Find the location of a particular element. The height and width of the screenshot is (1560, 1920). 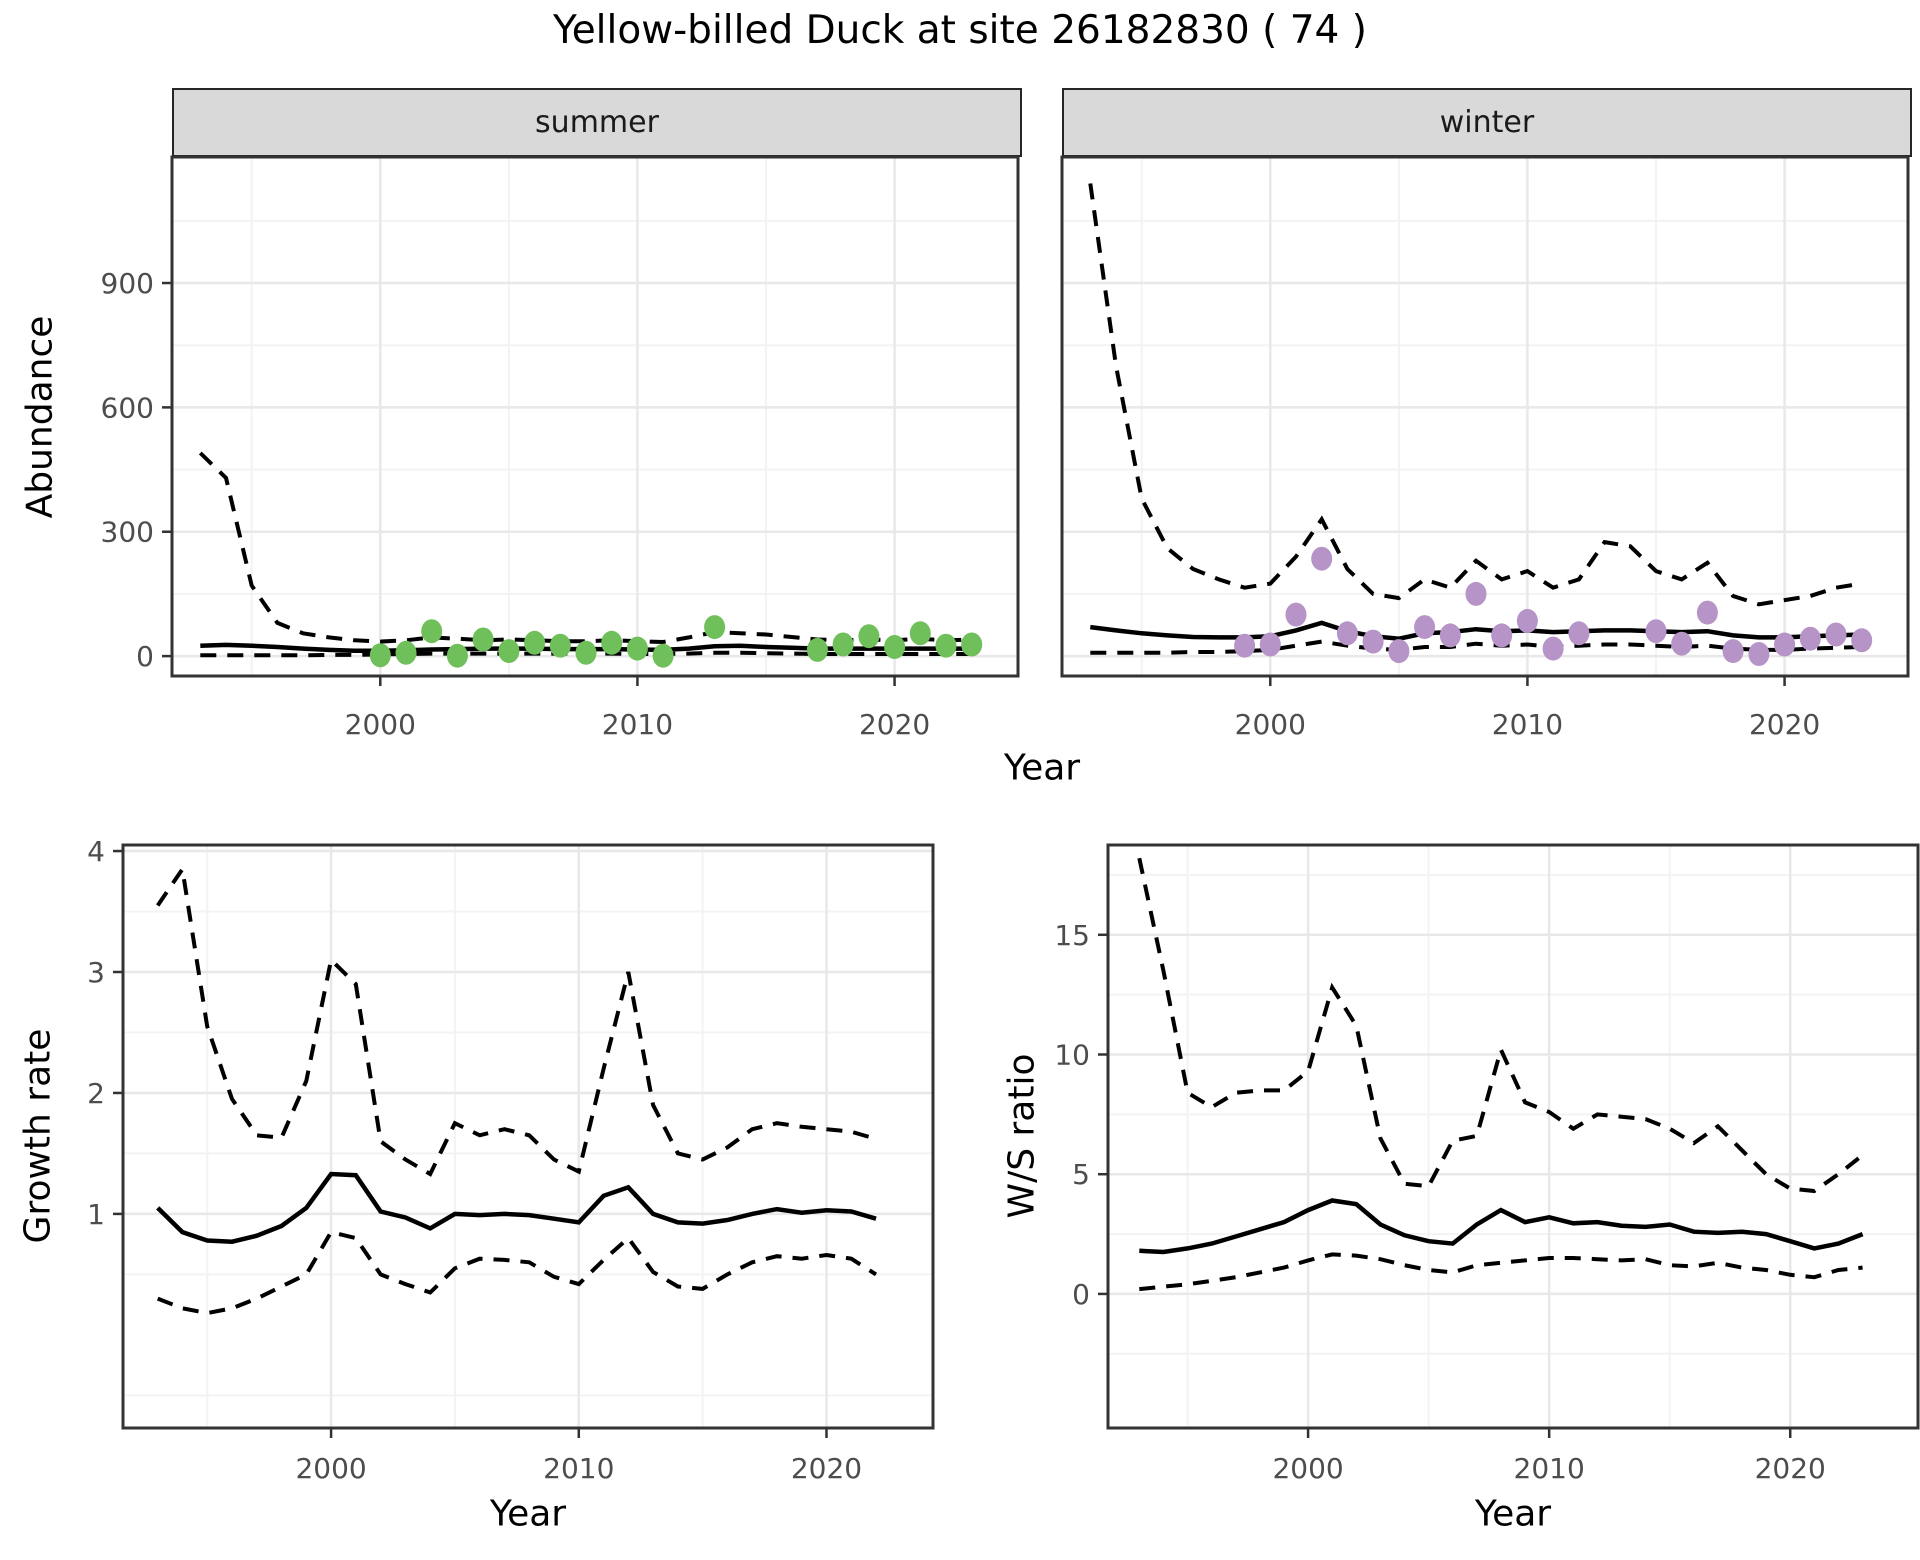

y-tick-label-growth: 4 is located at coordinates (96, 851).